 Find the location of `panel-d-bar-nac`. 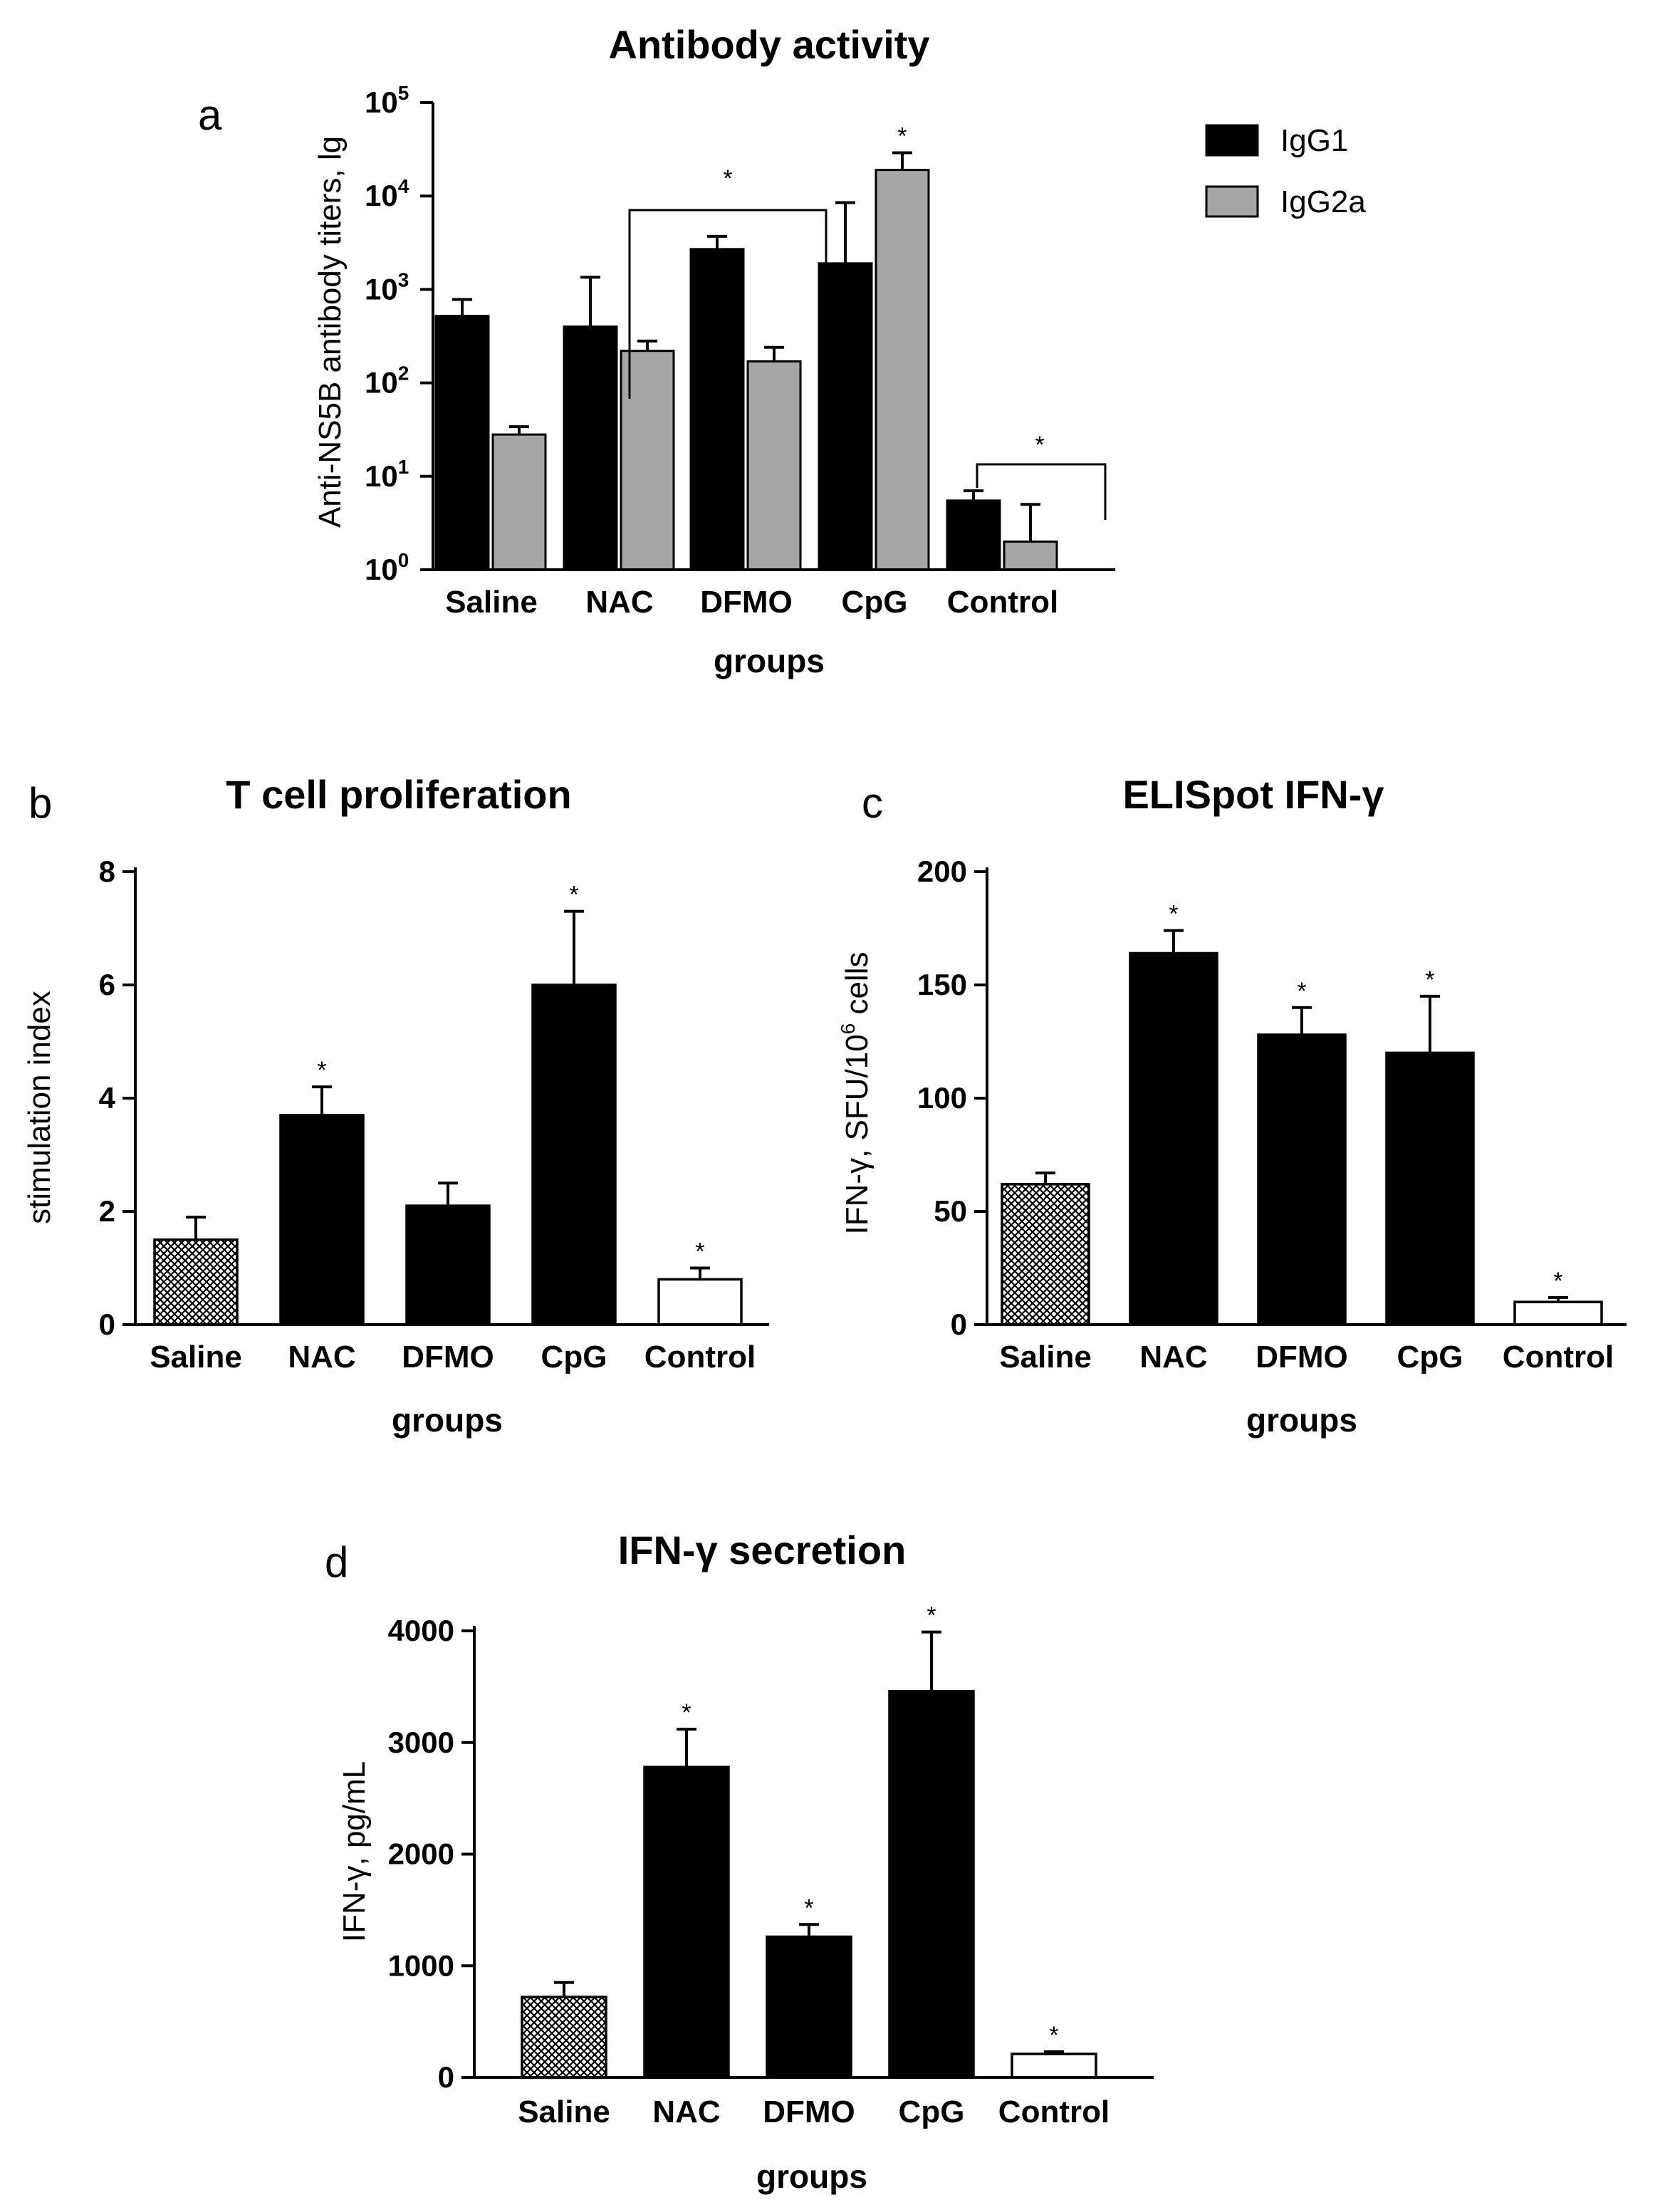

panel-d-bar-nac is located at coordinates (687, 1922).